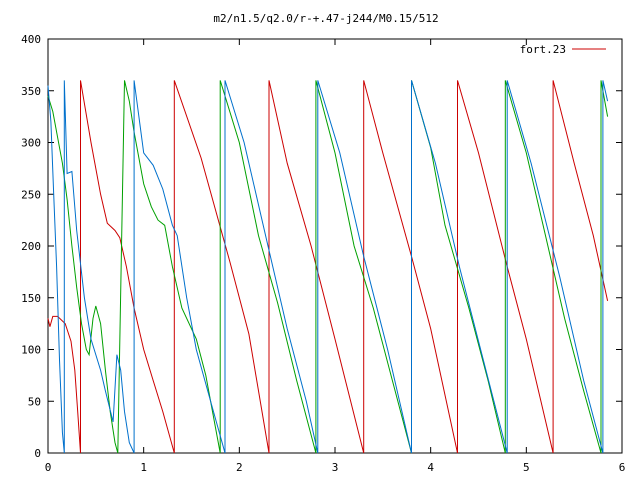  Describe the element at coordinates (31, 298) in the screenshot. I see `y-tick-label-150: 150` at that location.